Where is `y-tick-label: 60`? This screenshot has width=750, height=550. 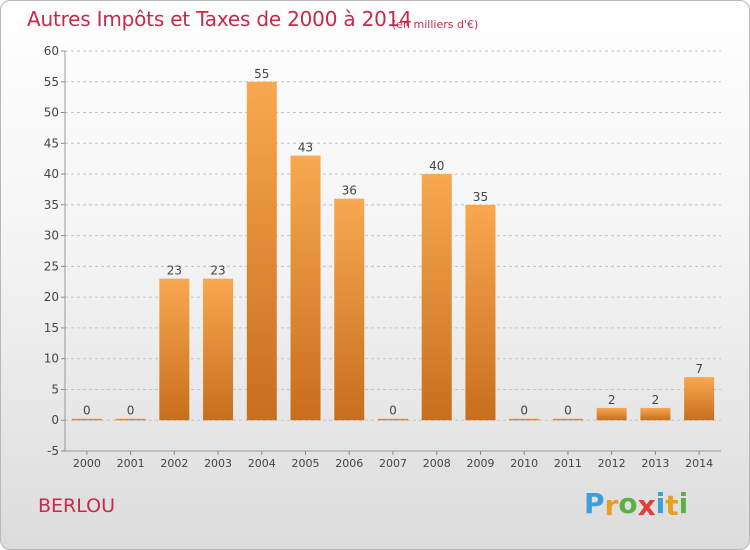
y-tick-label: 60 is located at coordinates (51, 51).